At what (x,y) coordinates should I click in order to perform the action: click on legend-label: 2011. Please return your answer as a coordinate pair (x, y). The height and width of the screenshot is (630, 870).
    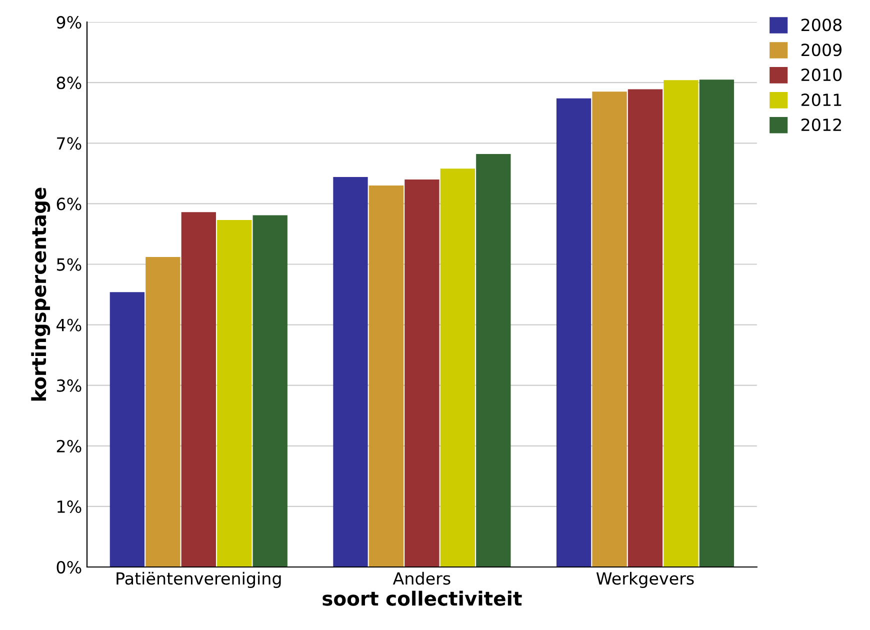
    Looking at the image, I should click on (821, 100).